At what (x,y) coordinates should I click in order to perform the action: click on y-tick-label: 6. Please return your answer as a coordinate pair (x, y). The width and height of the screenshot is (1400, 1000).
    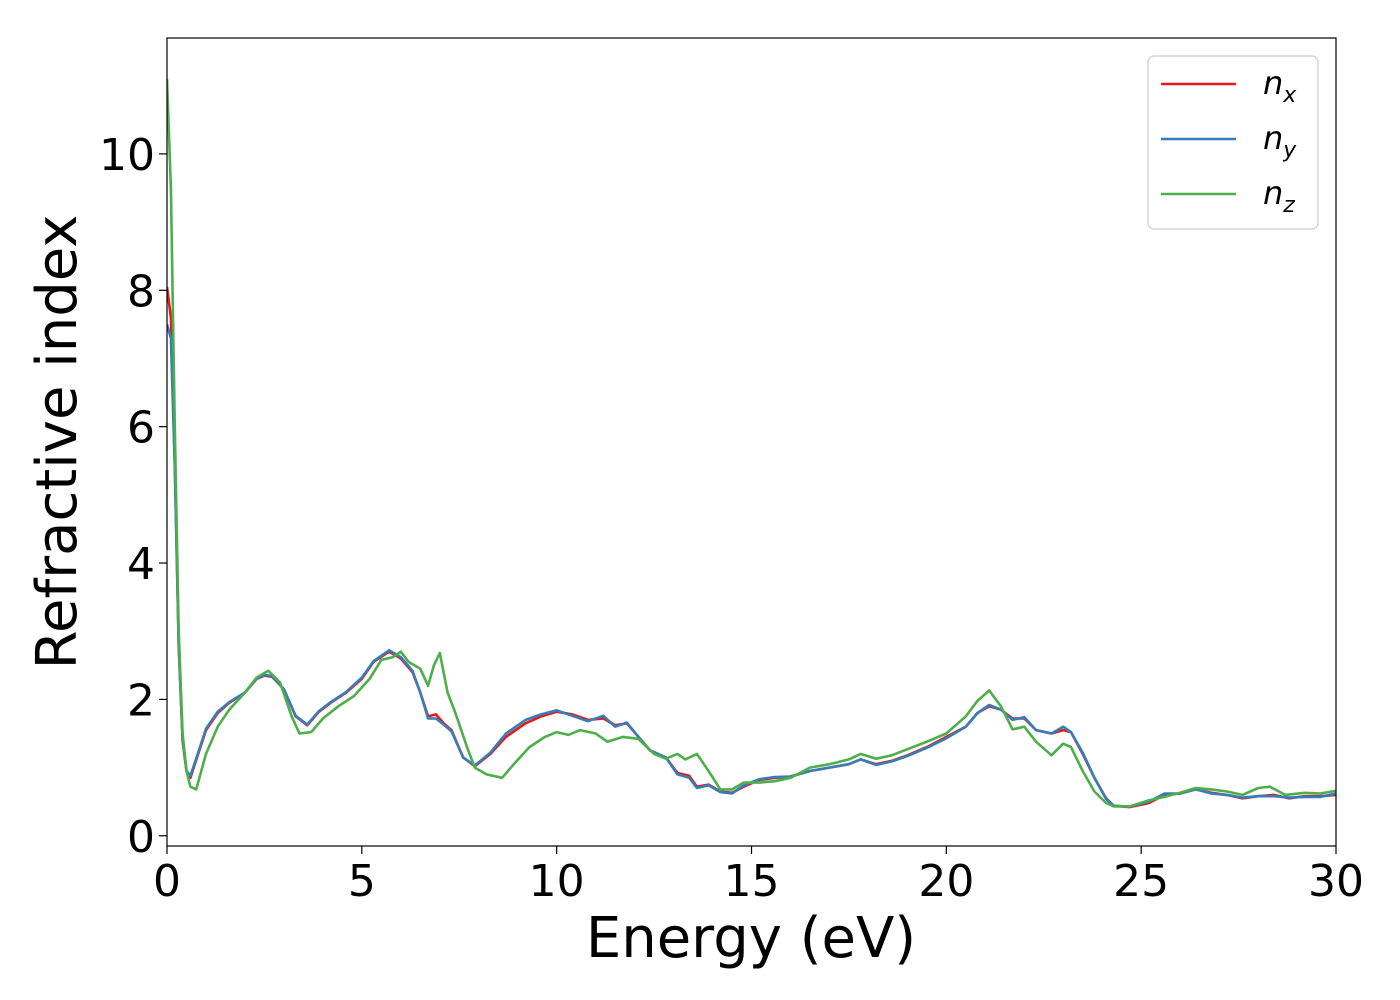
    Looking at the image, I should click on (141, 428).